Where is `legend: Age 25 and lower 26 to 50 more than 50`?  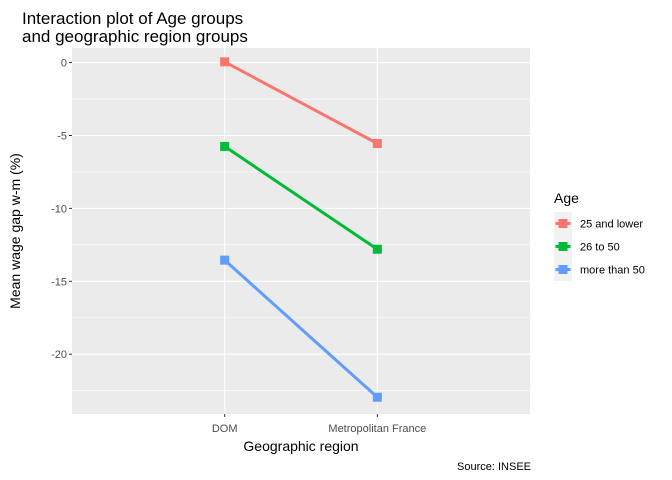
legend: Age 25 and lower 26 to 50 more than 50 is located at coordinates (599, 235).